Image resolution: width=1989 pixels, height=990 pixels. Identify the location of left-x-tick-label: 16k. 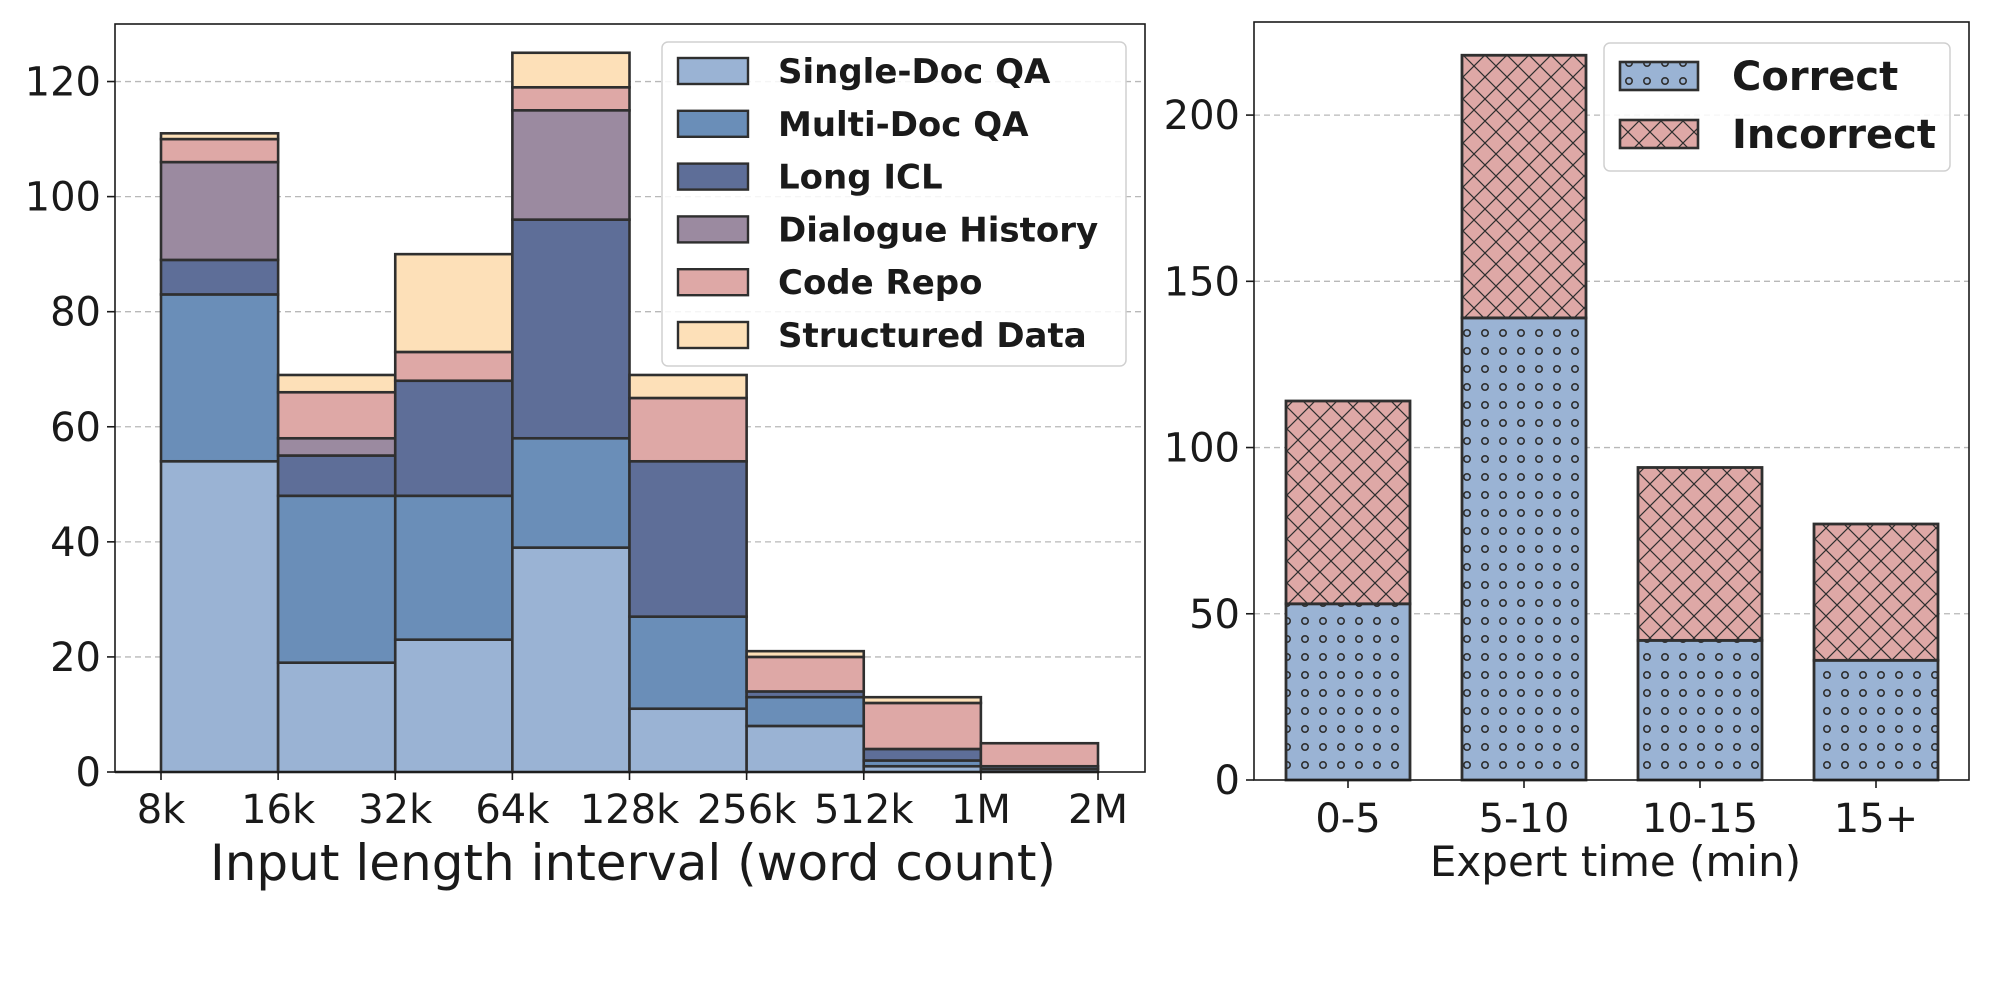
(278, 810).